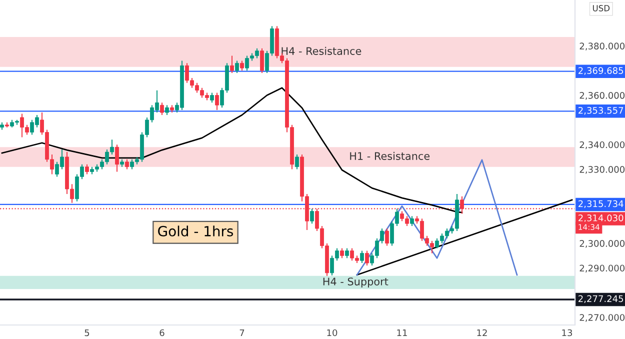 The image size is (625, 339). I want to click on band-label: H4 - Support, so click(355, 283).